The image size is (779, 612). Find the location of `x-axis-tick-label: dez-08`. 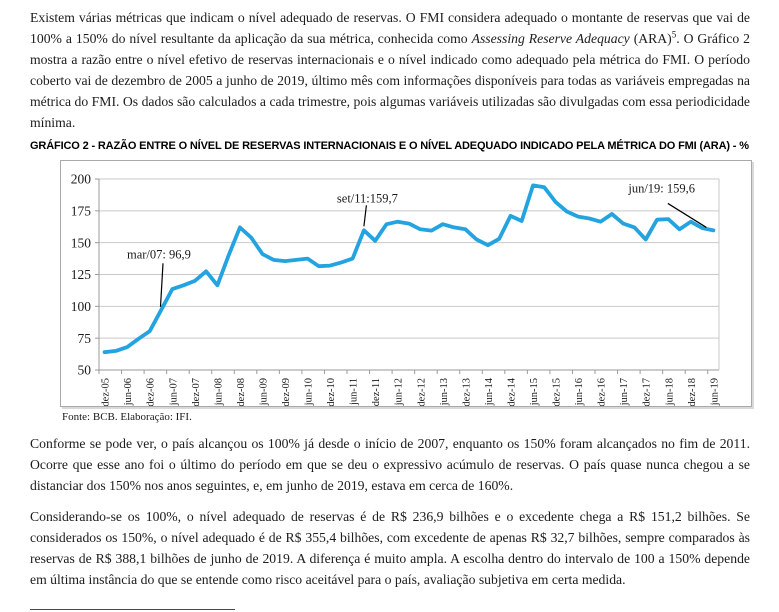

x-axis-tick-label: dez-08 is located at coordinates (241, 392).